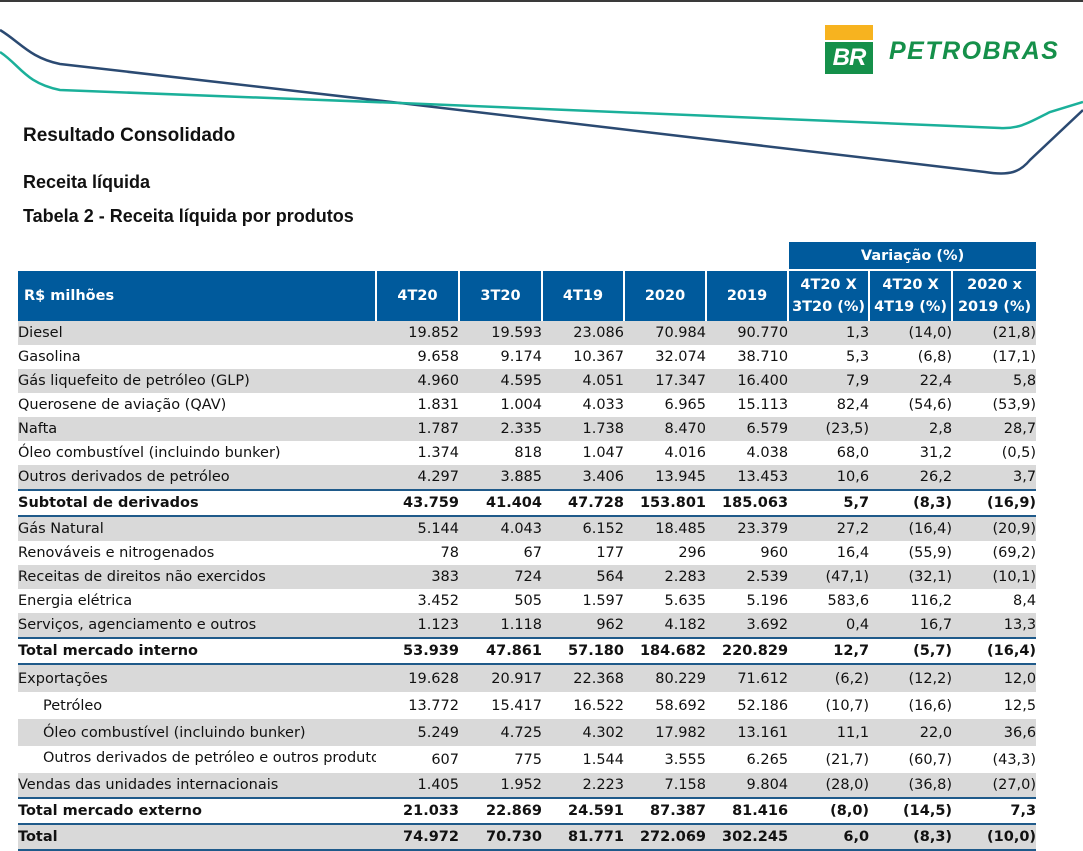 The width and height of the screenshot is (1083, 851). Describe the element at coordinates (847, 759) in the screenshot. I see `cell-var-4t20-3t20: (21,7)` at that location.